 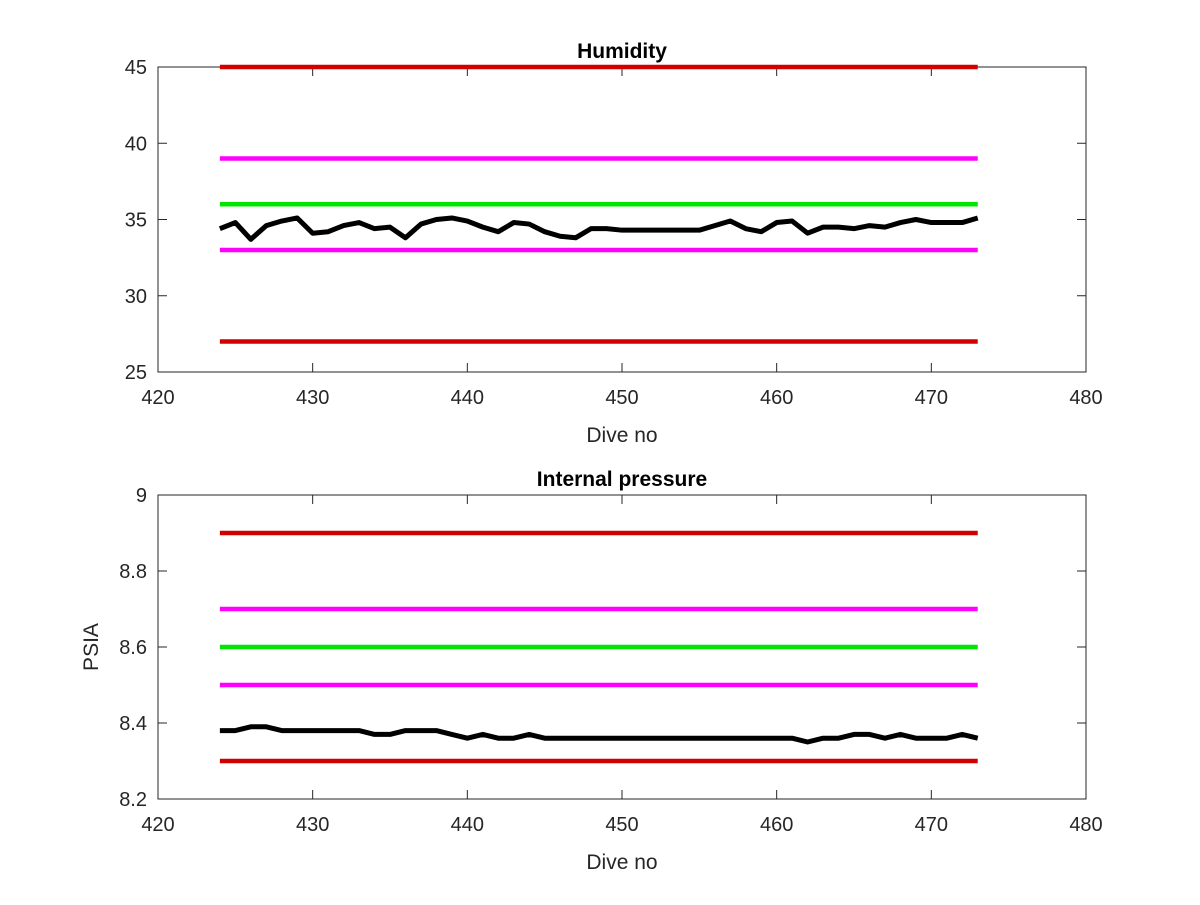 What do you see at coordinates (157, 825) in the screenshot?
I see `internal-pressure-xtick-label: 420` at bounding box center [157, 825].